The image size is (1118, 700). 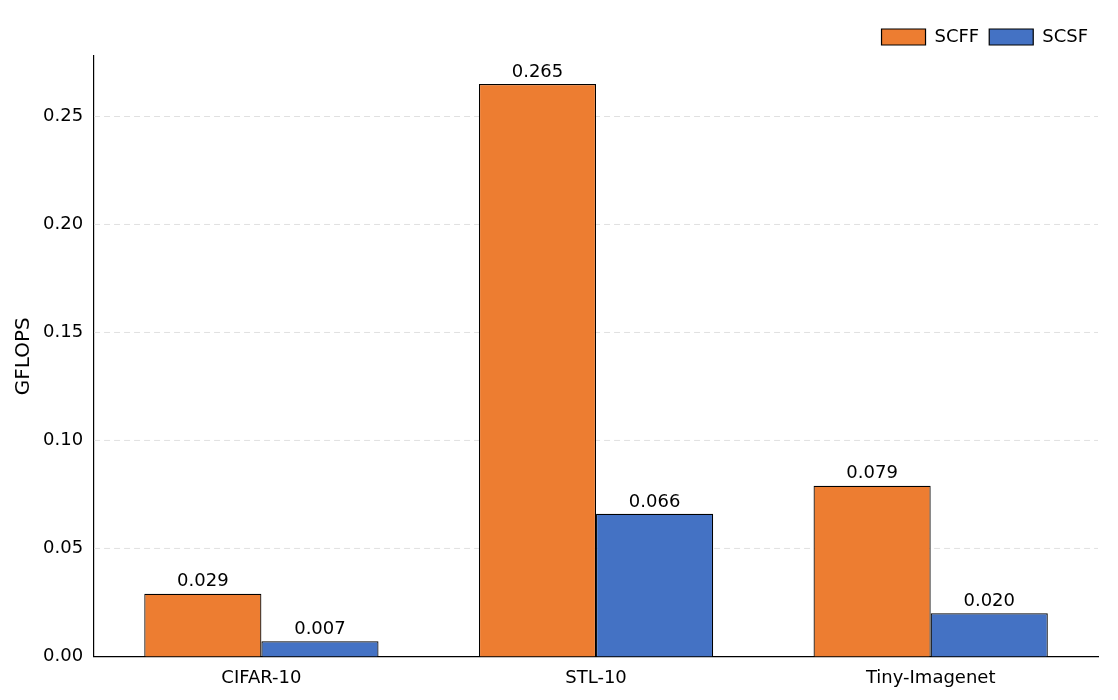 I want to click on y-tick-label: 0.25, so click(x=63, y=115).